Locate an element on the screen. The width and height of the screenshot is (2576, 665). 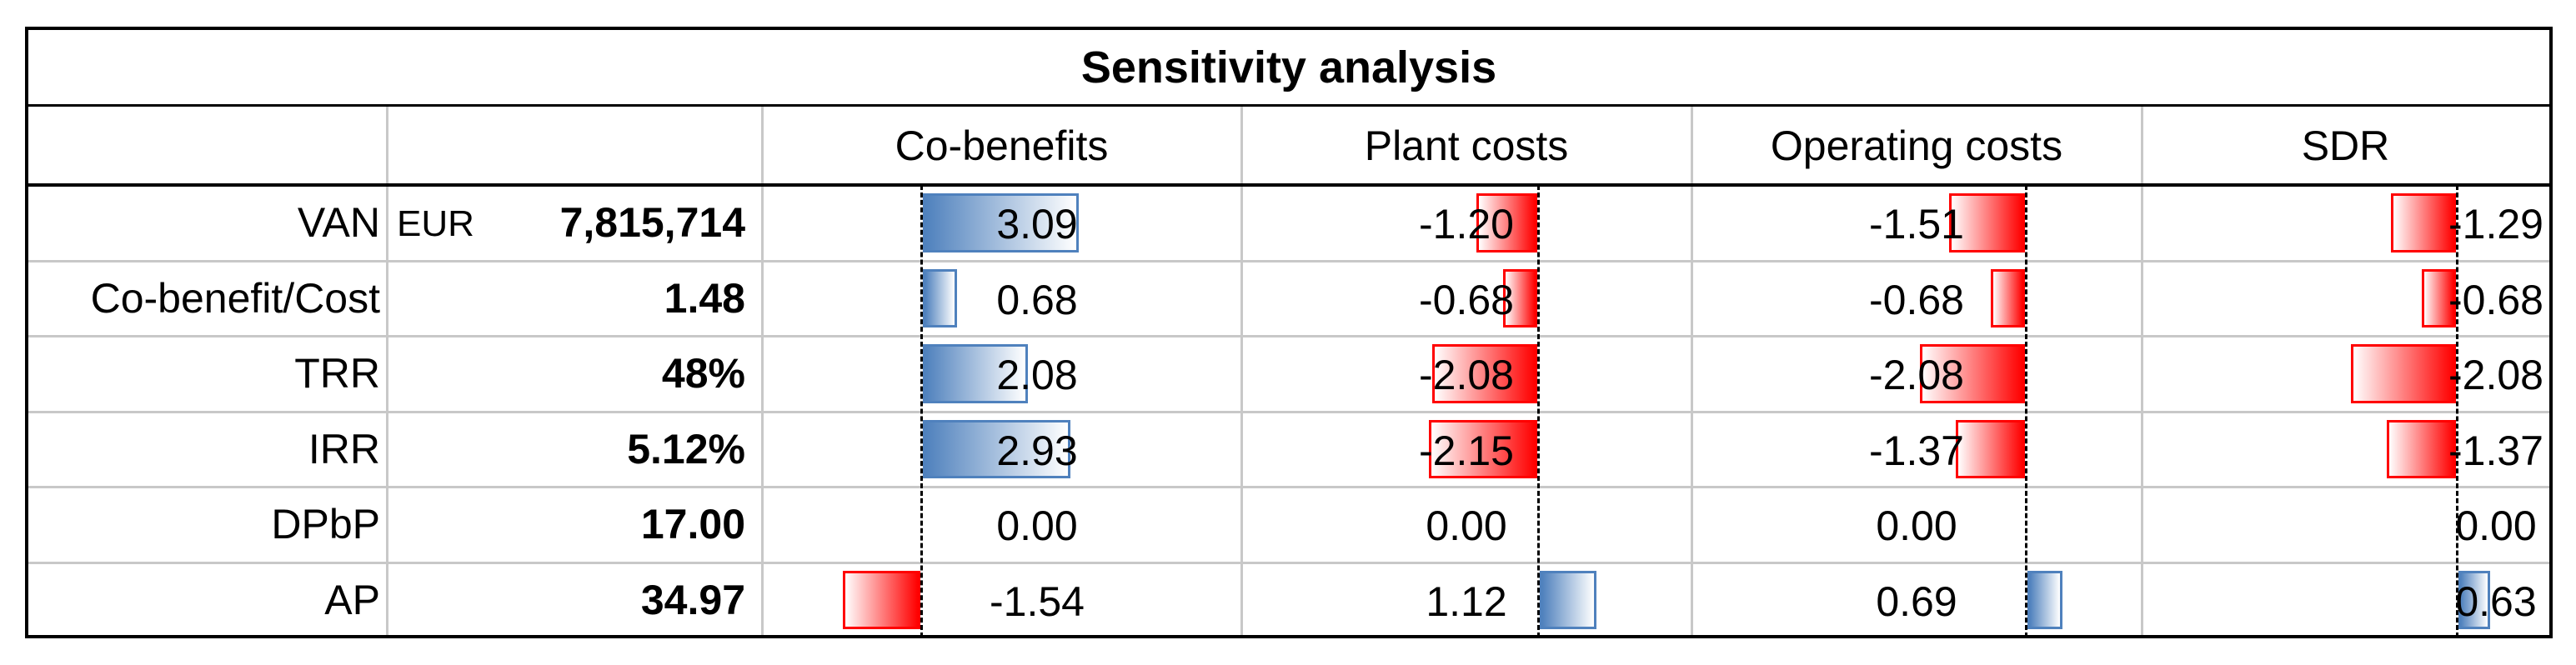
currency-label: EUR is located at coordinates (435, 223).